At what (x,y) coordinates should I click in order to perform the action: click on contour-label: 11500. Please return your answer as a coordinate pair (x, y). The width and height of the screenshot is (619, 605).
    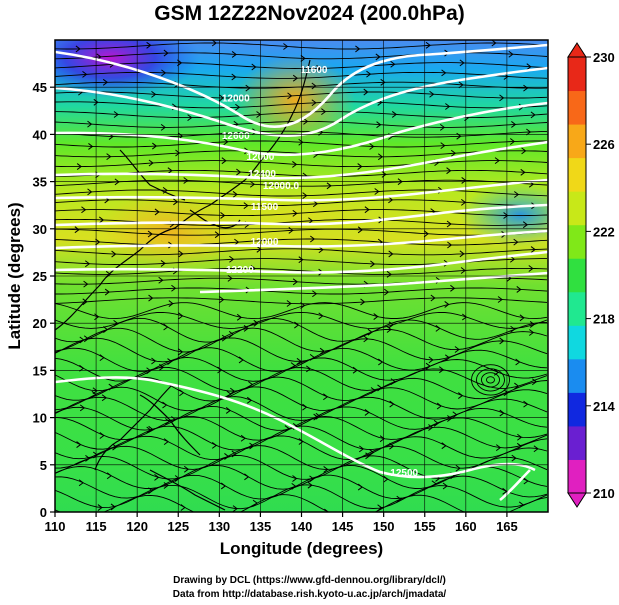
    Looking at the image, I should click on (265, 207).